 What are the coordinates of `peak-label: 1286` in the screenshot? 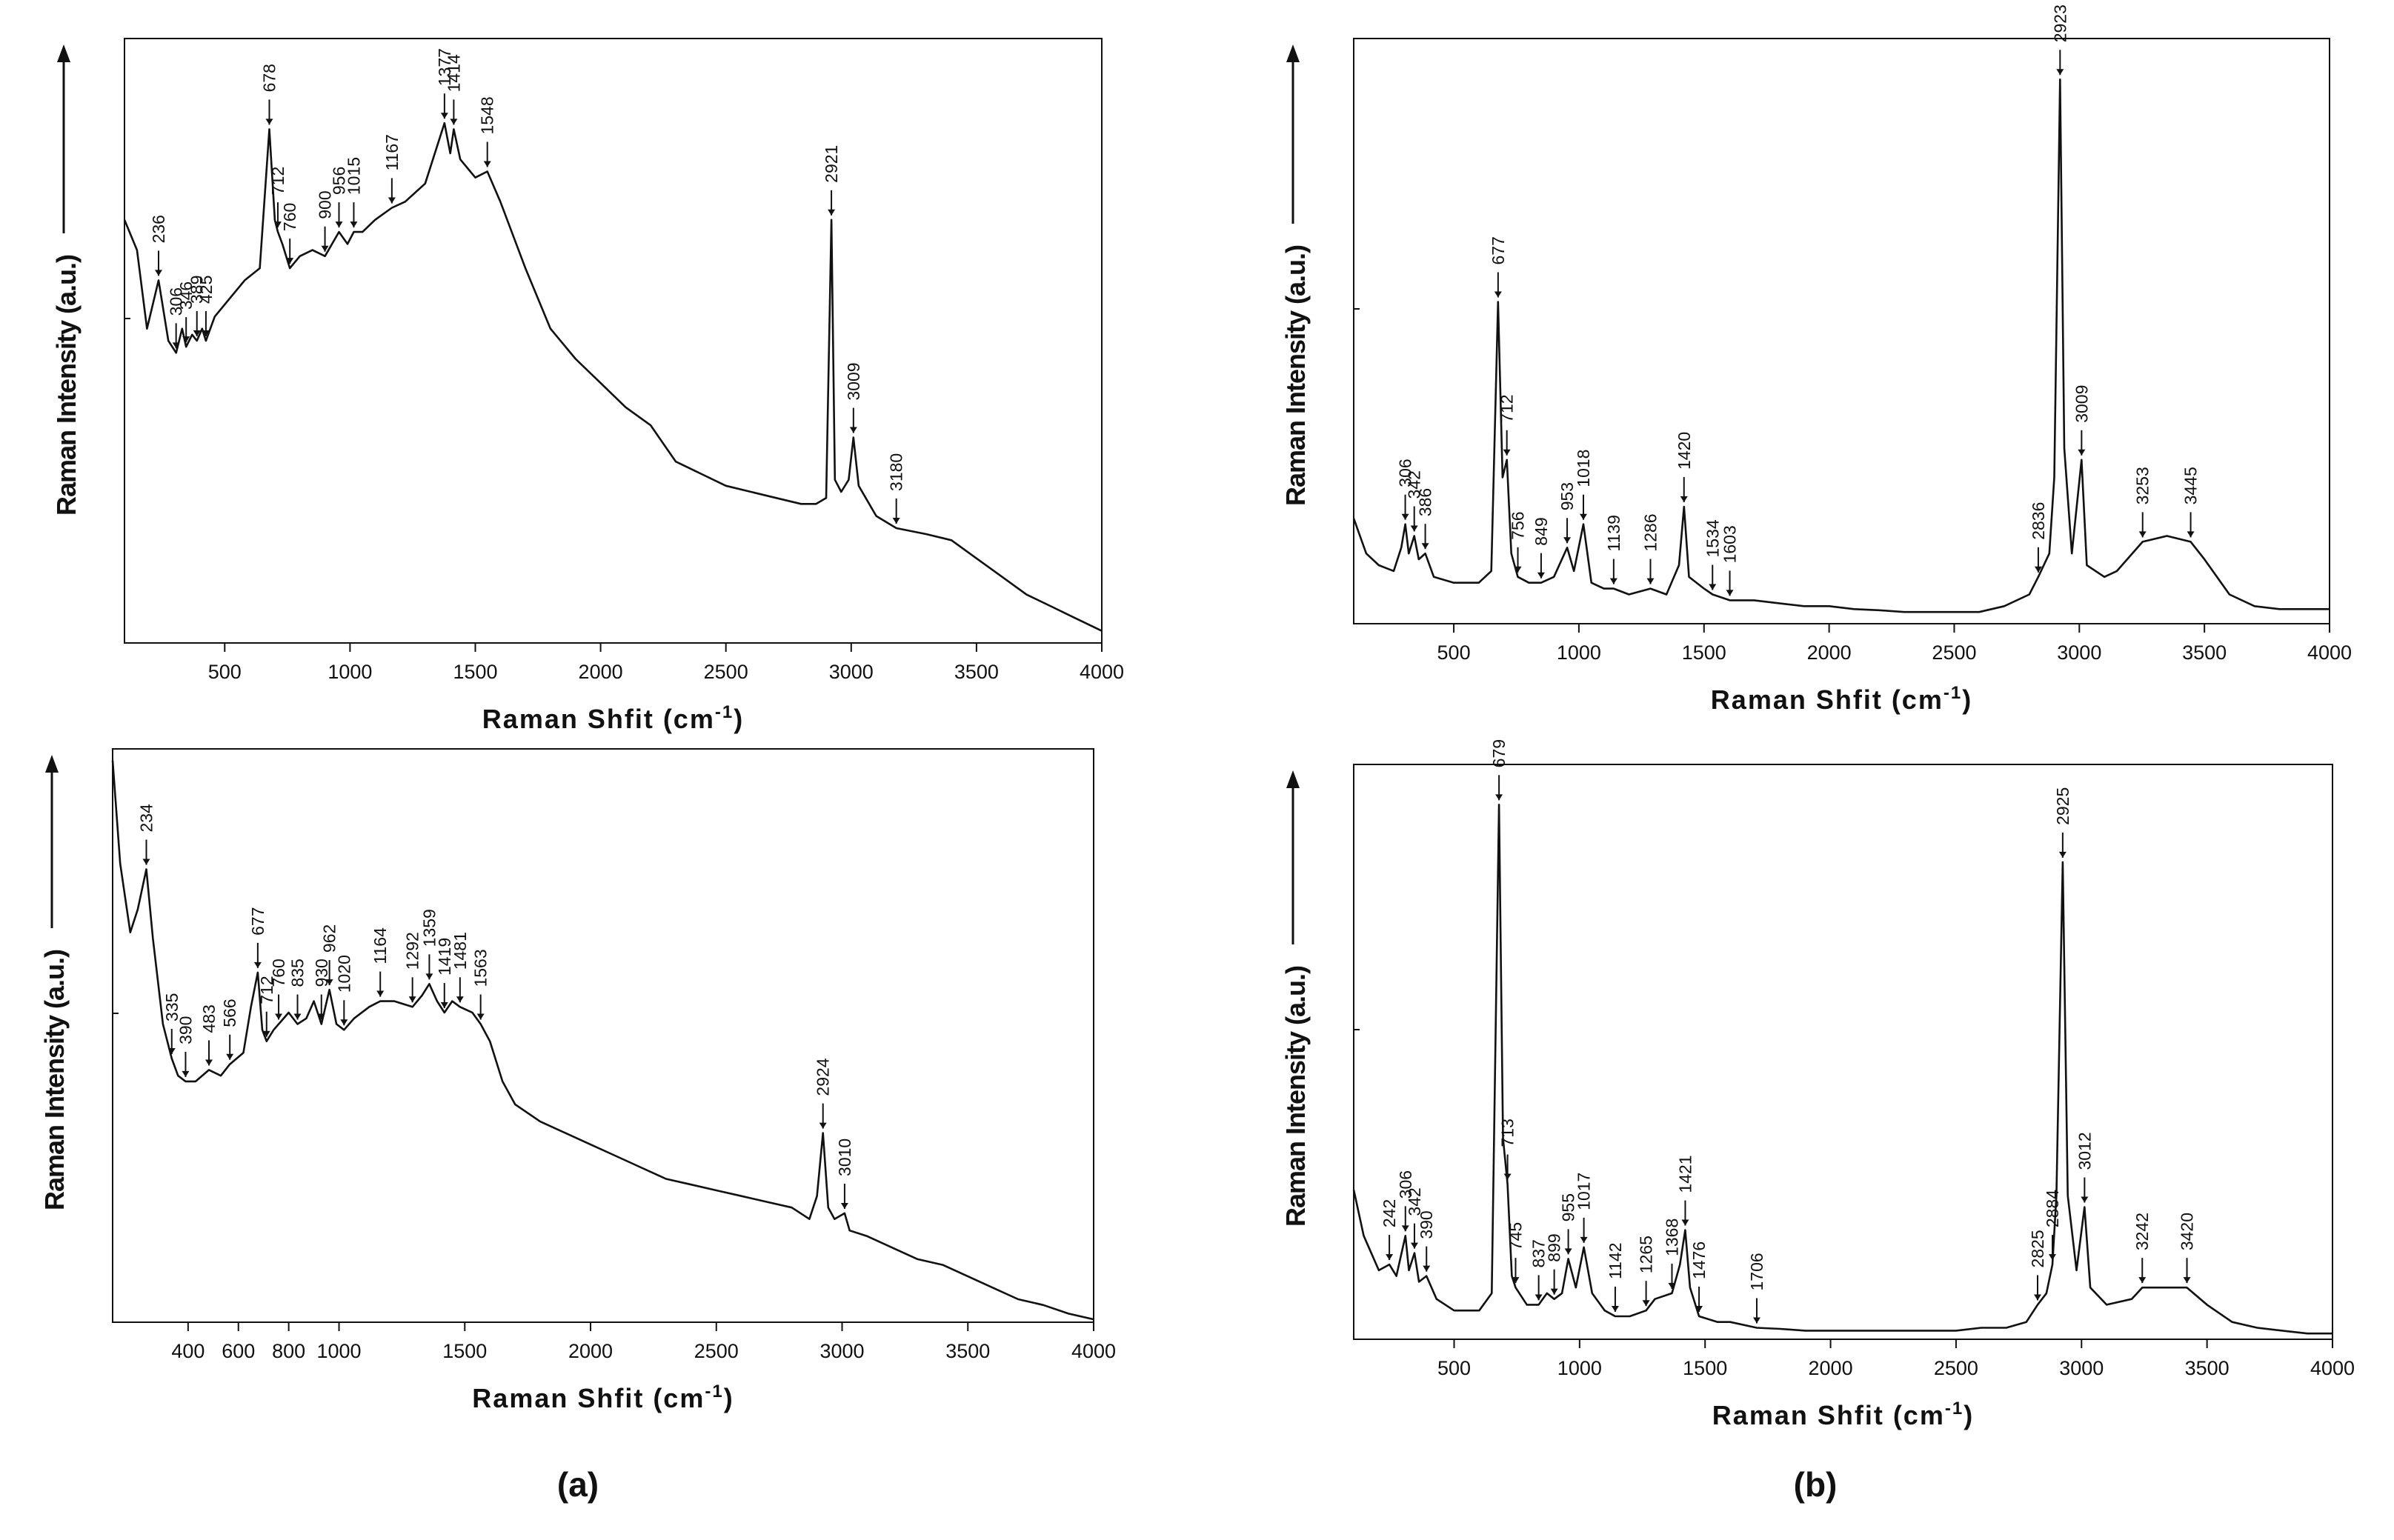 It's located at (1651, 532).